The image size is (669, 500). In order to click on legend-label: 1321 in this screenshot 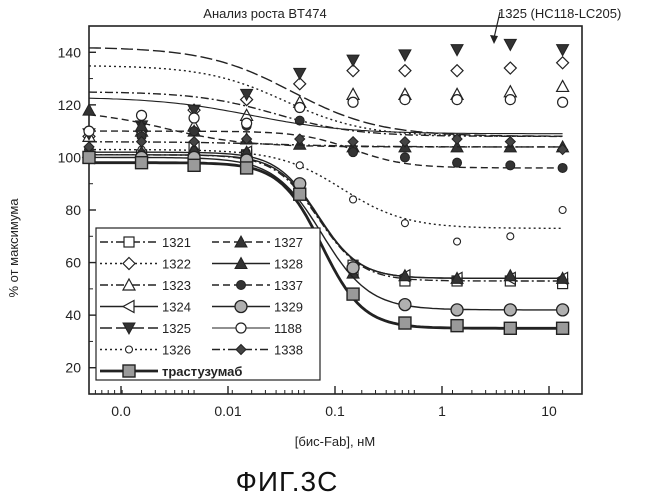, I will do `click(176, 242)`.